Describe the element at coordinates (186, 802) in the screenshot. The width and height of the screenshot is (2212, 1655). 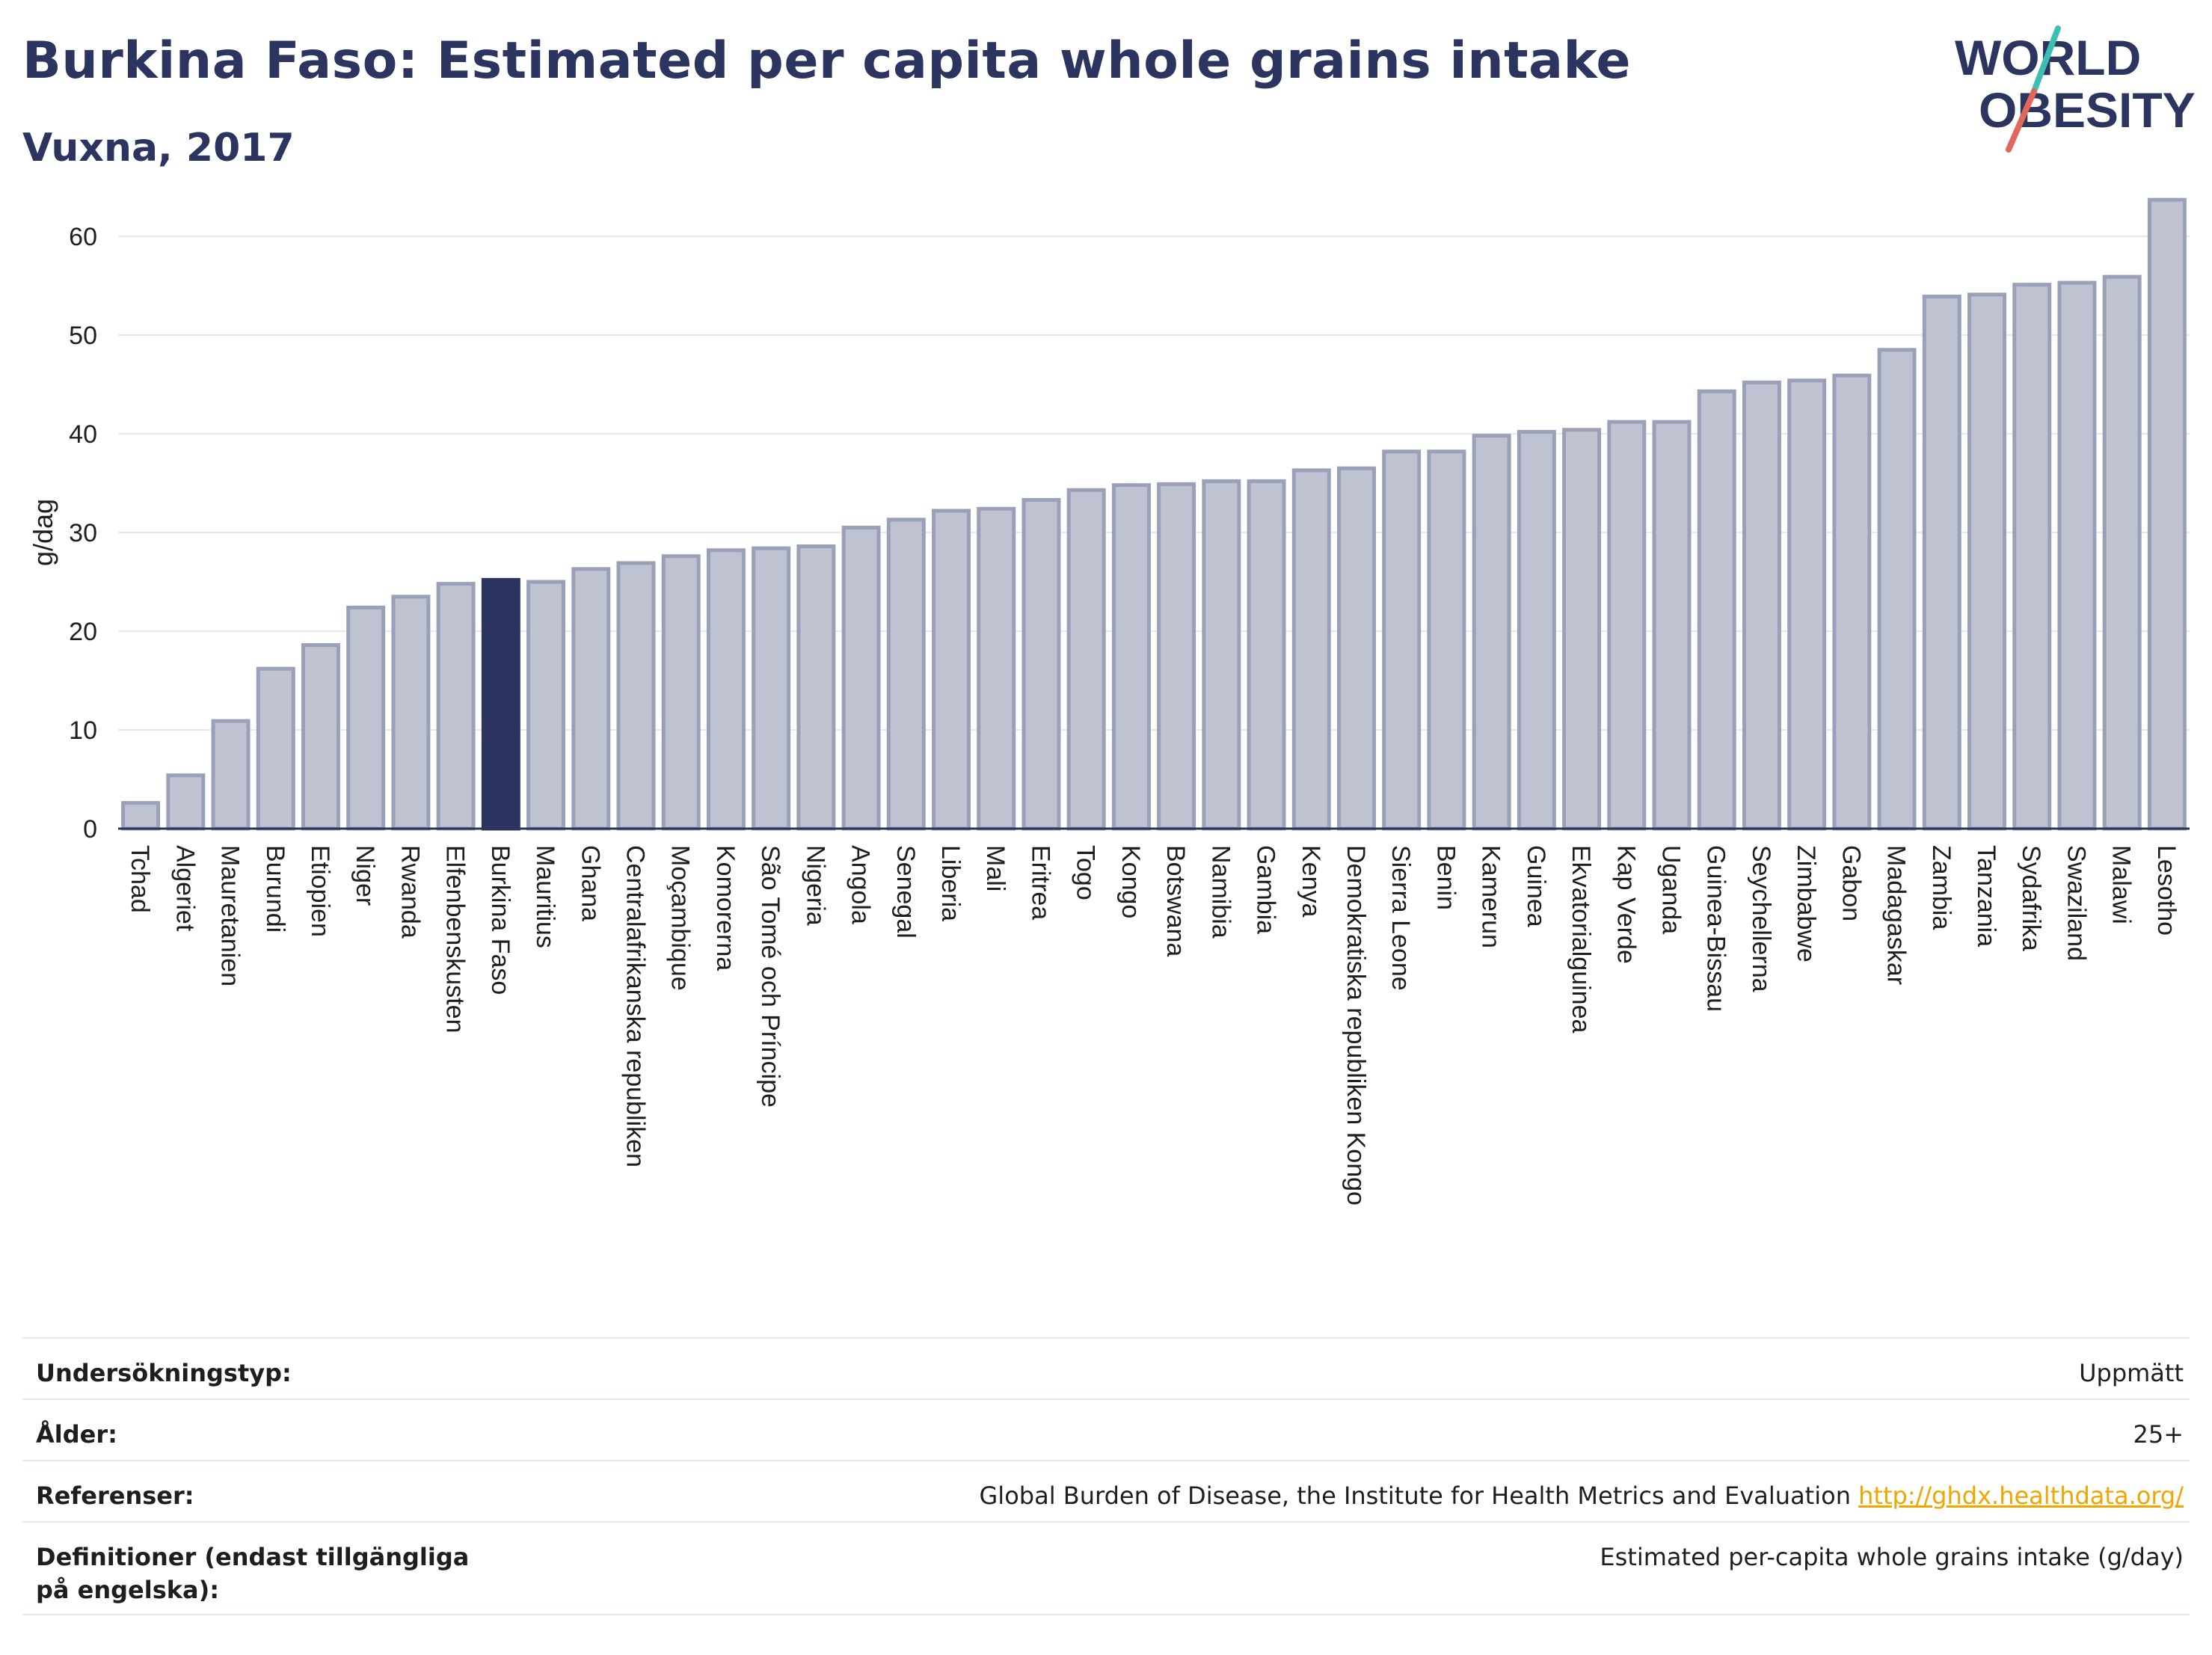
I see `bar-algeriet` at that location.